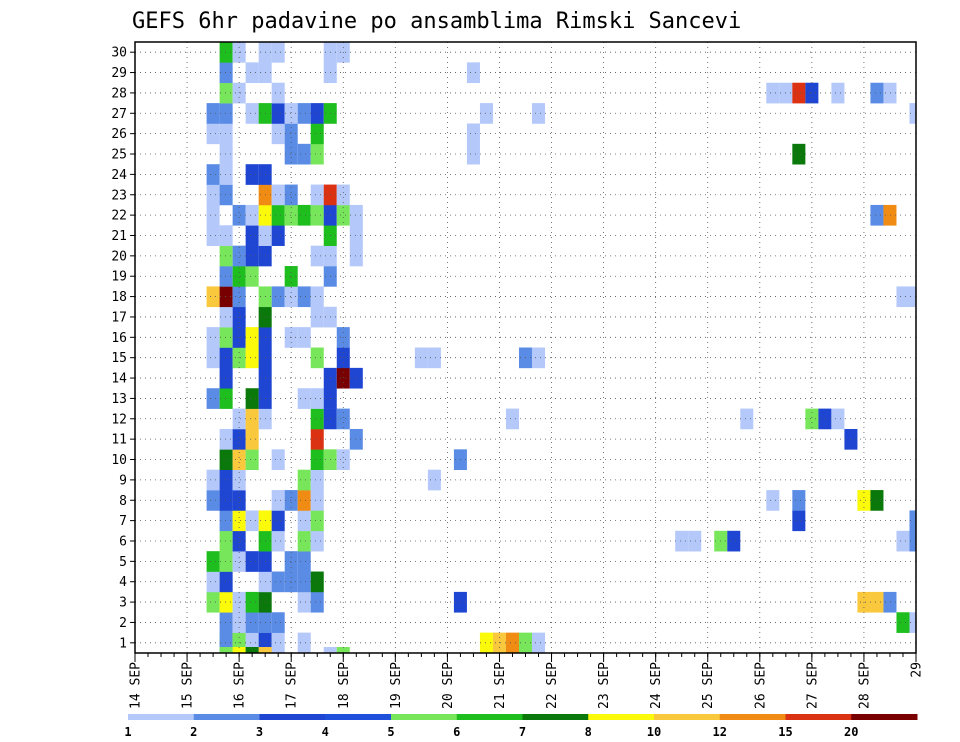  Describe the element at coordinates (119, 379) in the screenshot. I see `y-tick-label: 14` at that location.